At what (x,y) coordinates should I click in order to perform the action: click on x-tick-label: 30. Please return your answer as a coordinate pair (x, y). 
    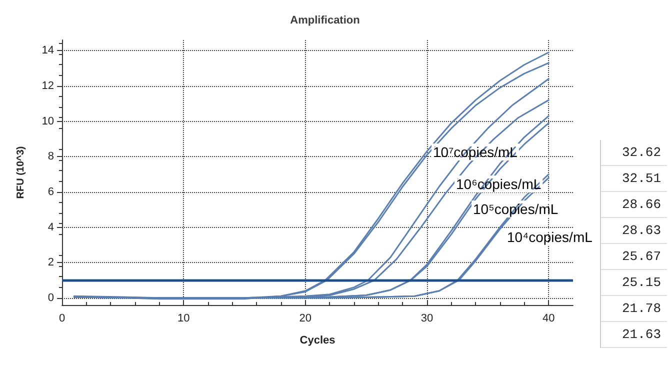
    Looking at the image, I should click on (427, 318).